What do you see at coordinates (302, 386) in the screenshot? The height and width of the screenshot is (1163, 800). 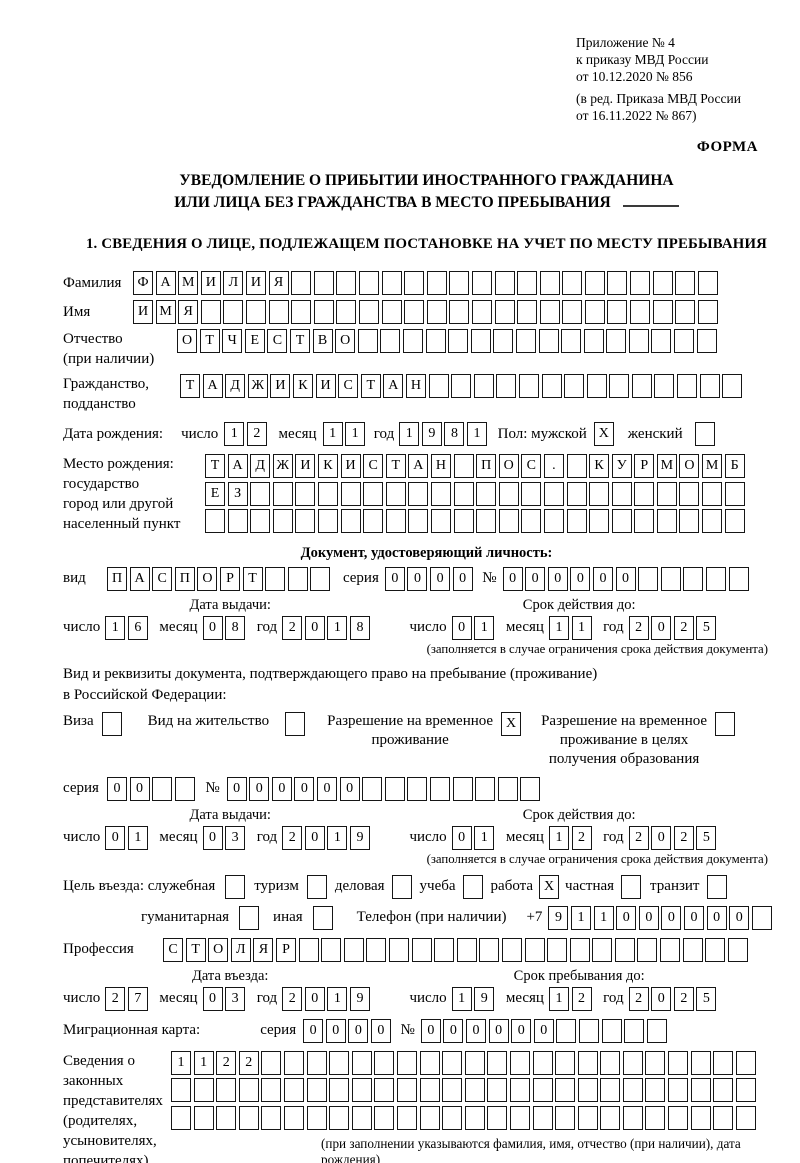 I see `char-cell: К` at bounding box center [302, 386].